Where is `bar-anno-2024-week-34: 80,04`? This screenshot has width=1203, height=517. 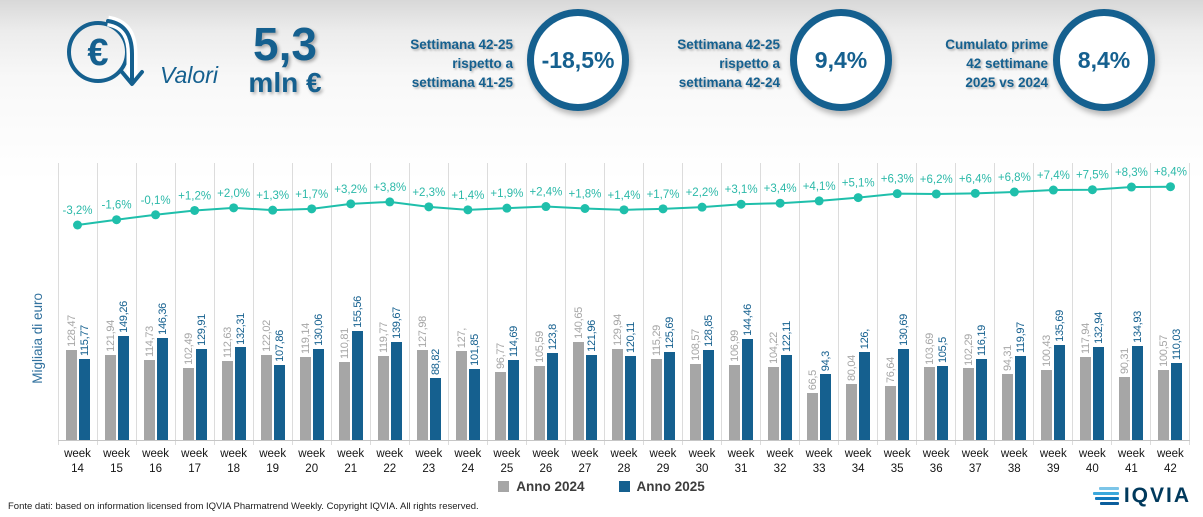
bar-anno-2024-week-34: 80,04 is located at coordinates (852, 397).